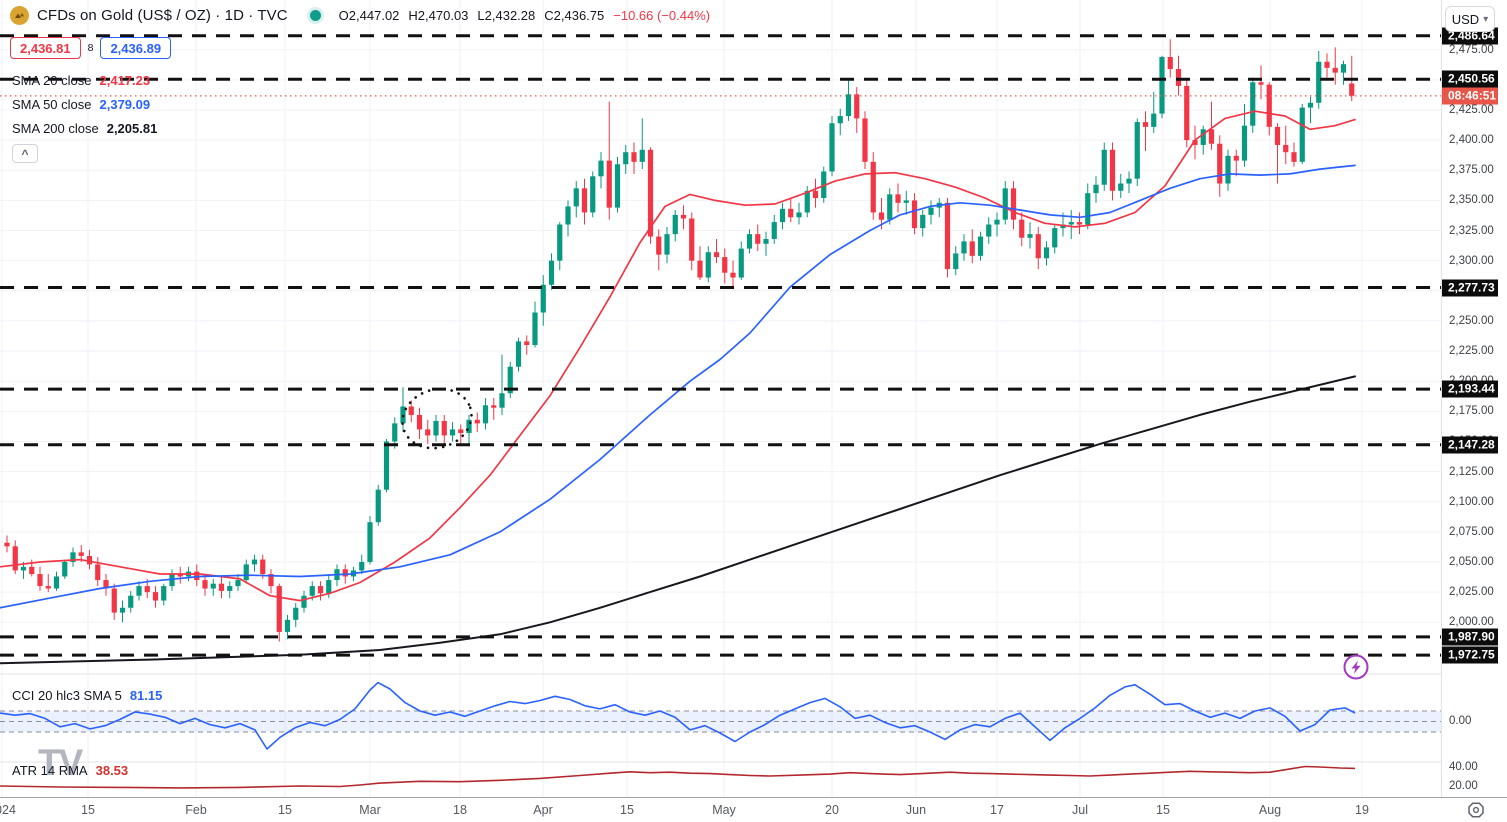 The height and width of the screenshot is (822, 1507). Describe the element at coordinates (1471, 230) in the screenshot. I see `price-tick-label: 2,325.00` at that location.